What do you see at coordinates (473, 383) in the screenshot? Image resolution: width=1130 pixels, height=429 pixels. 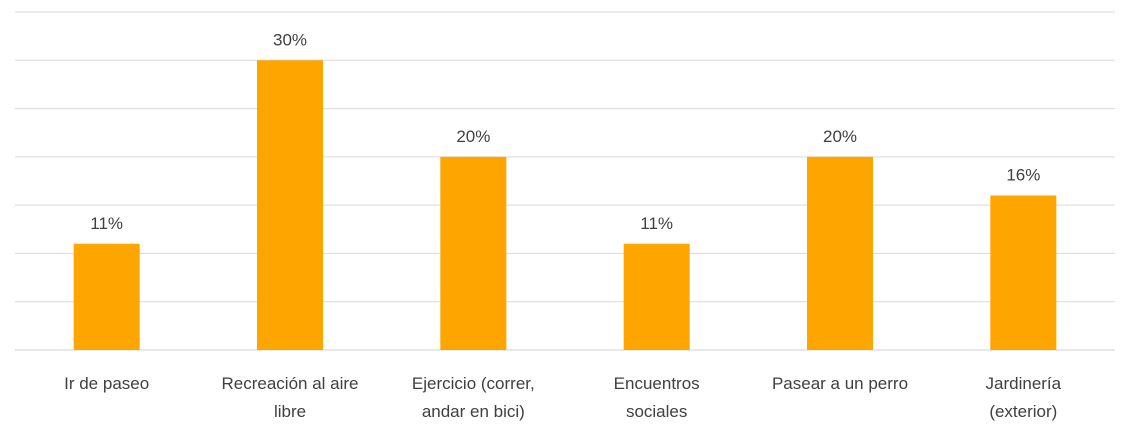 I see `x-tick-label-line: Ejercicio (correr,` at bounding box center [473, 383].